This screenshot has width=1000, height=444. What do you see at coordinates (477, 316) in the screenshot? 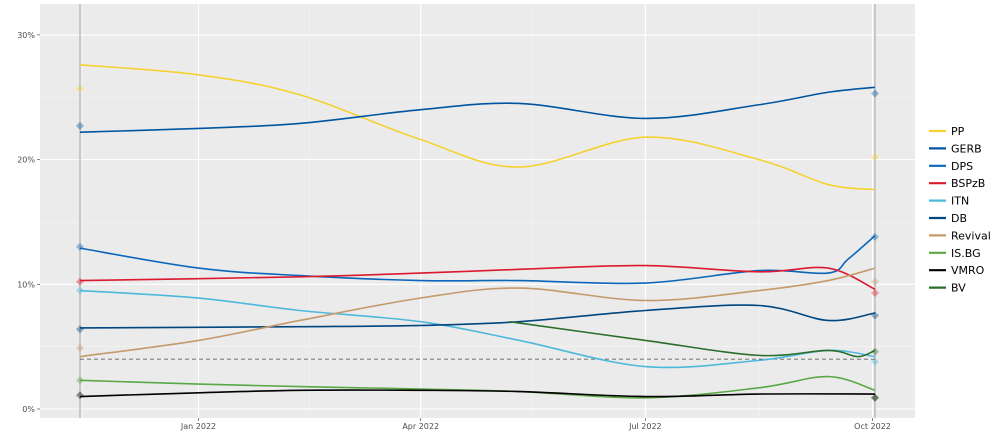
I see `trend-line-db` at bounding box center [477, 316].